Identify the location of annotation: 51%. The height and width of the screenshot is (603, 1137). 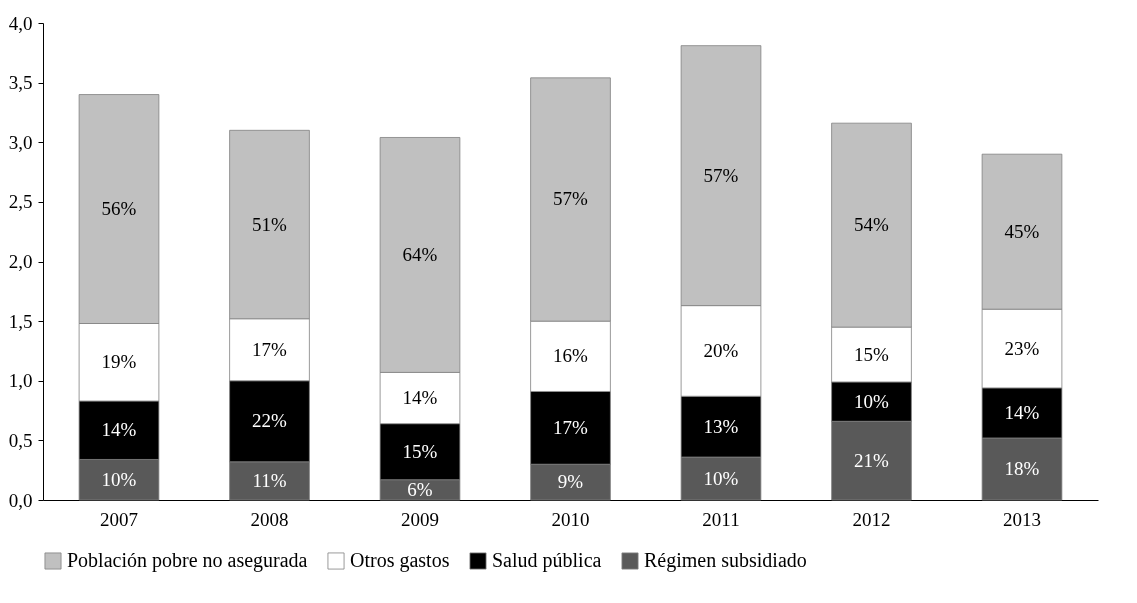
(270, 224).